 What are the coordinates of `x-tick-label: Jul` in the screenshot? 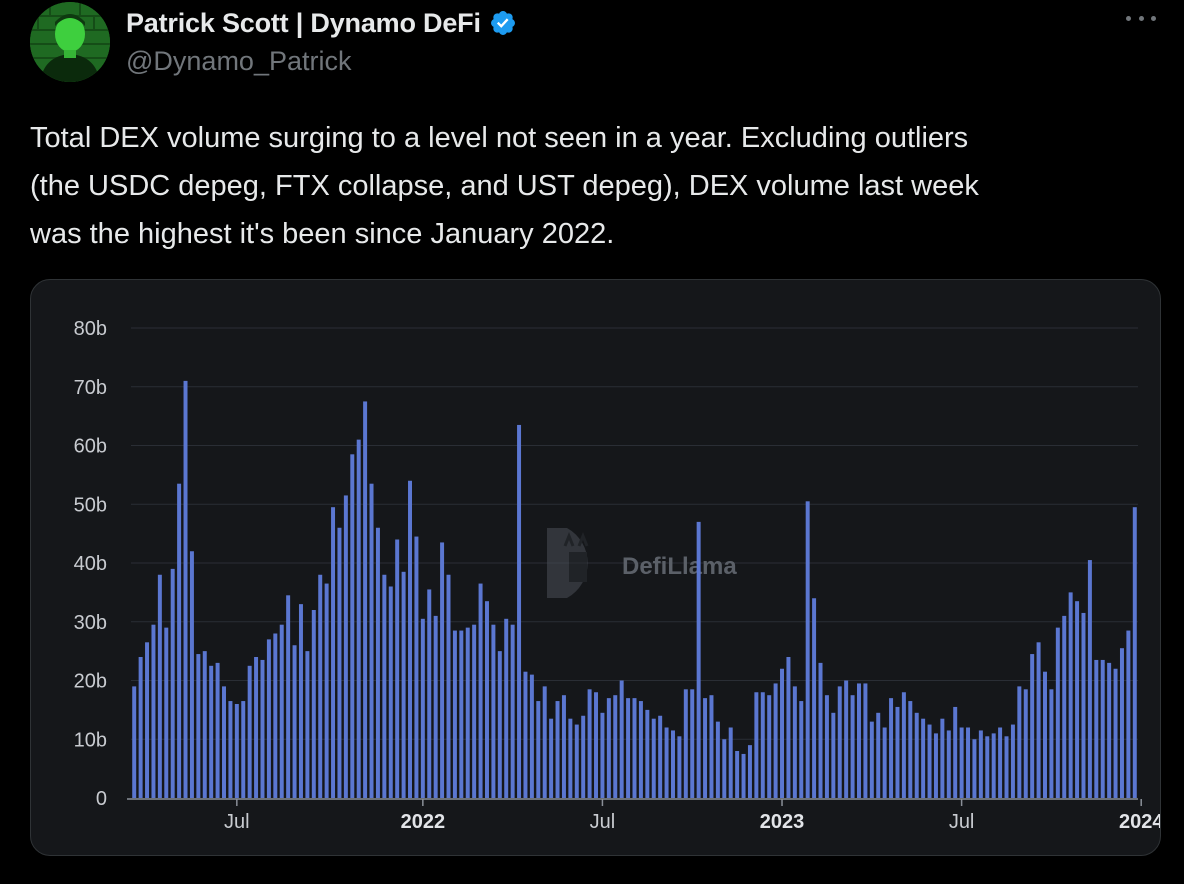 It's located at (962, 822).